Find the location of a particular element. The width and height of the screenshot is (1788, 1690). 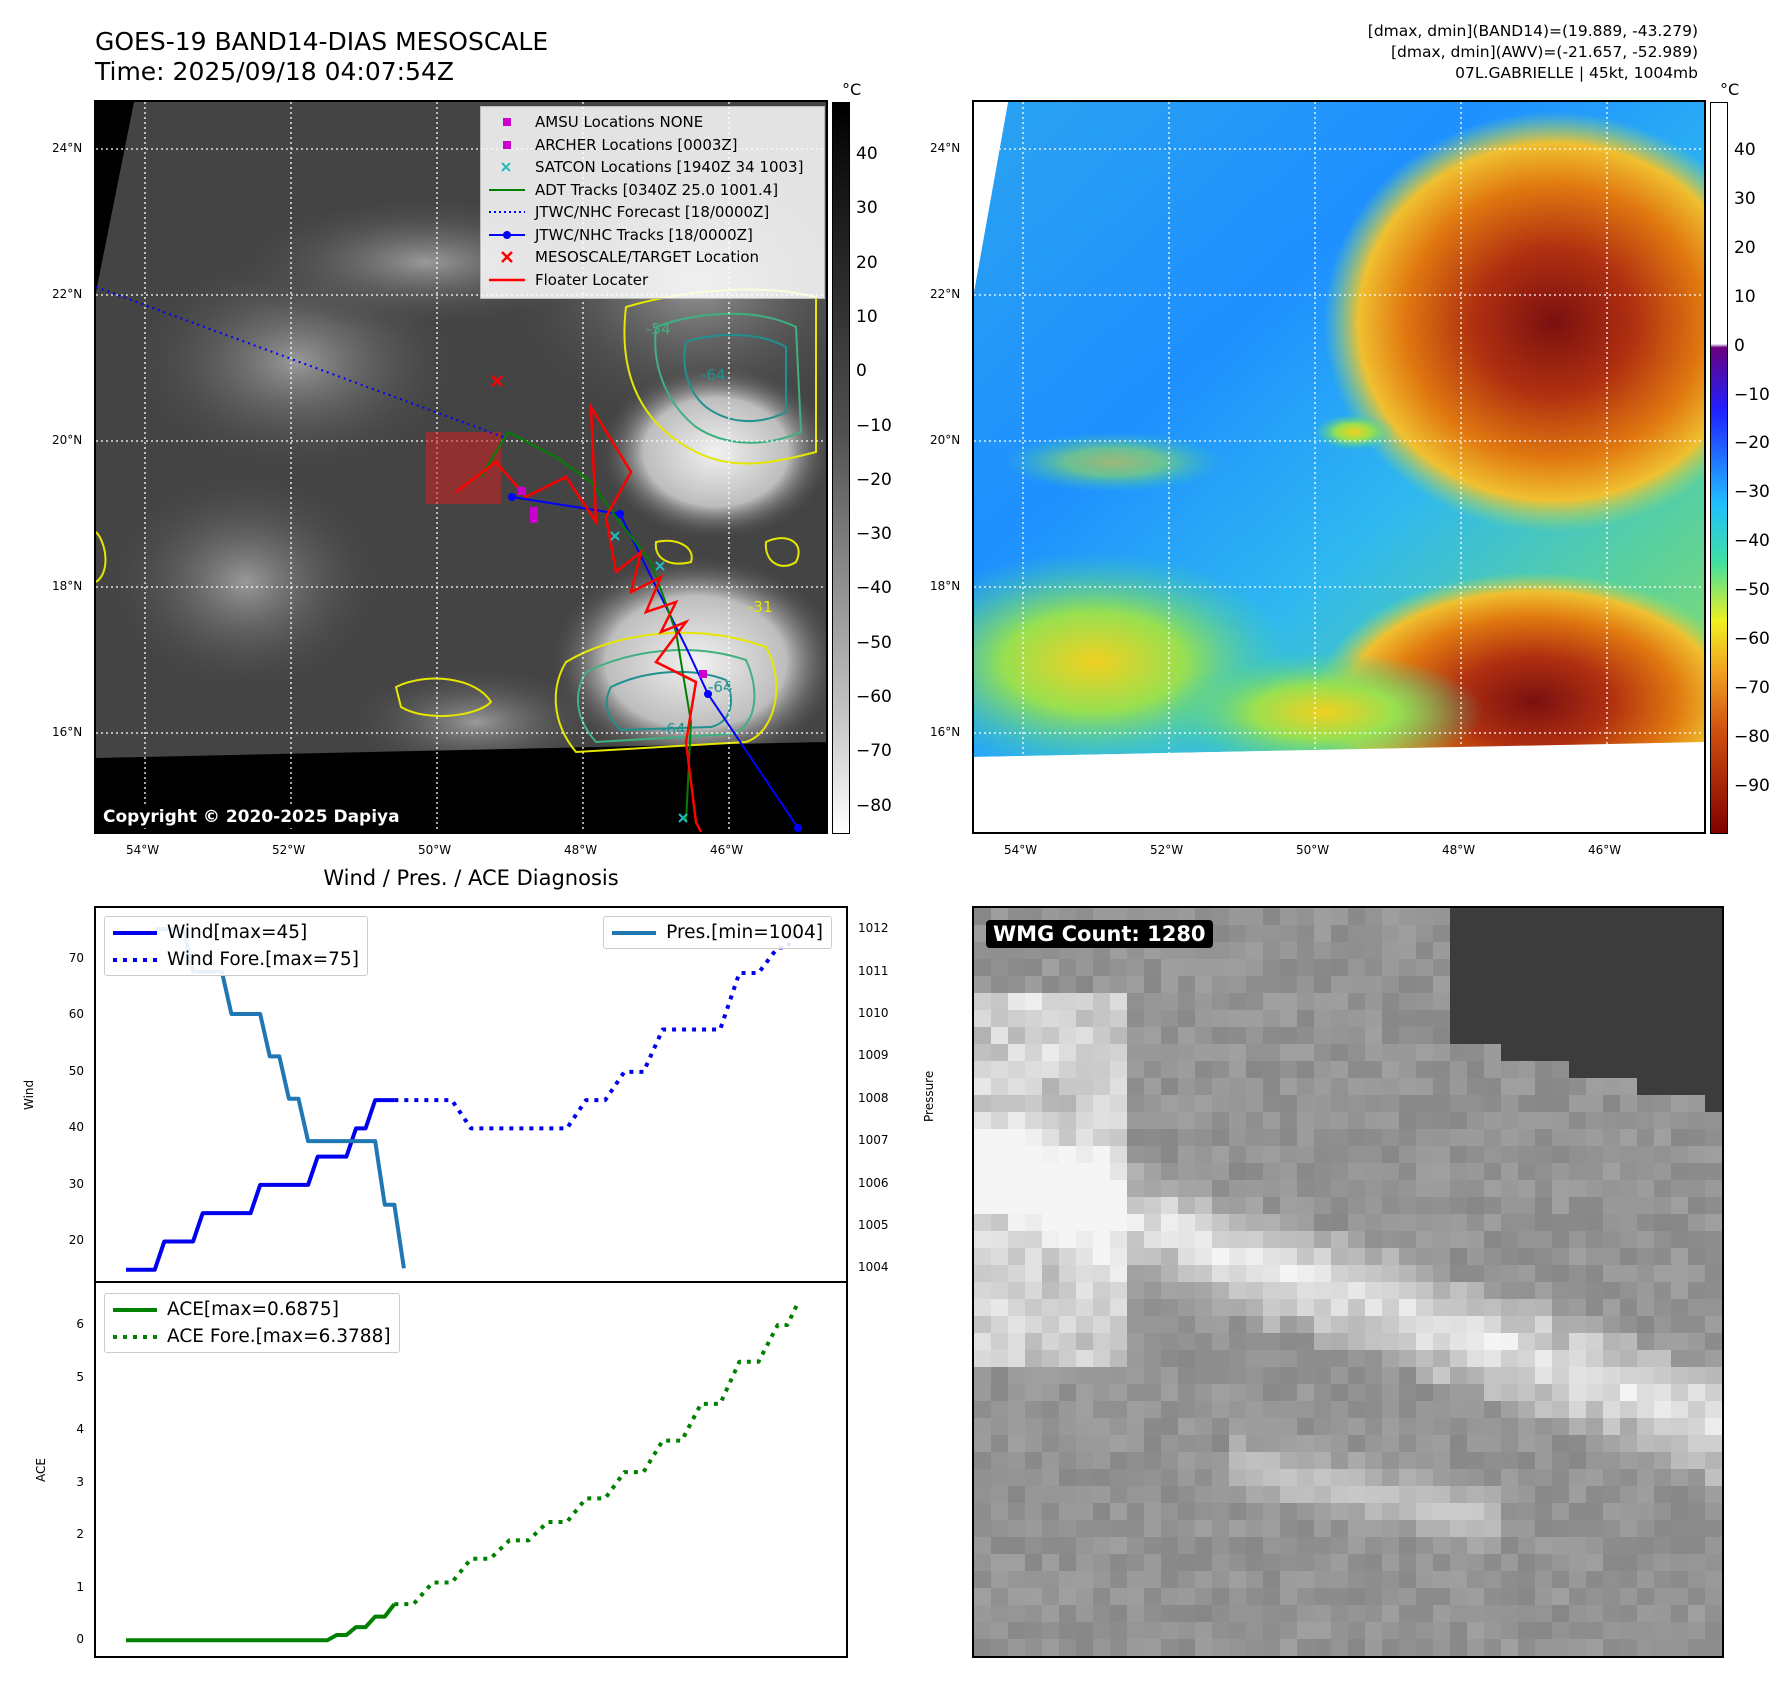

pressure-legend: Pres.[min=1004] is located at coordinates (717, 932).